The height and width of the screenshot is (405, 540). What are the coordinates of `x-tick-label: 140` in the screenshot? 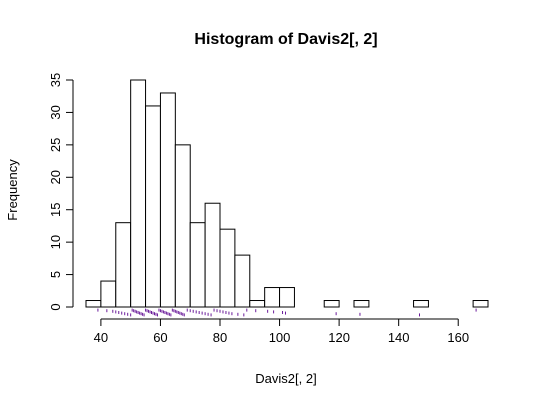 It's located at (399, 337).